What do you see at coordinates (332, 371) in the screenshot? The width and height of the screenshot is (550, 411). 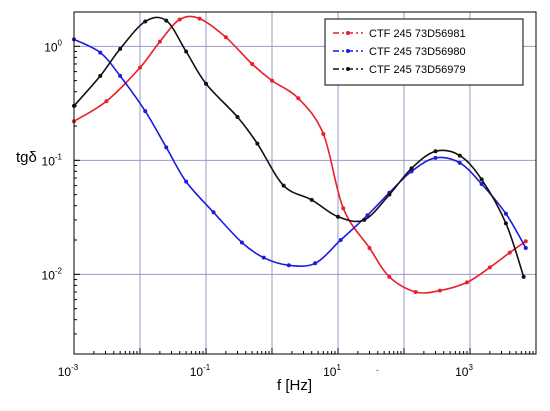 I see `x-tick-label: 10¹` at bounding box center [332, 371].